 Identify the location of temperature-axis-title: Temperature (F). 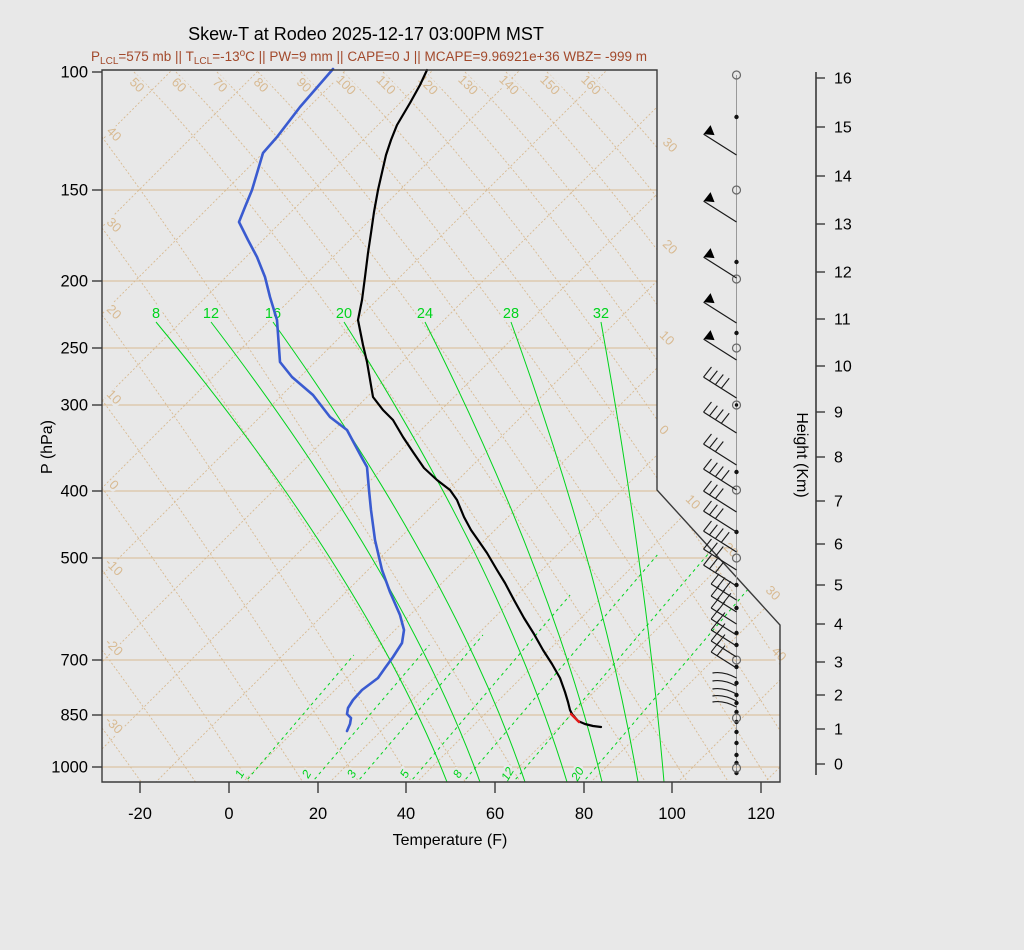
(450, 840).